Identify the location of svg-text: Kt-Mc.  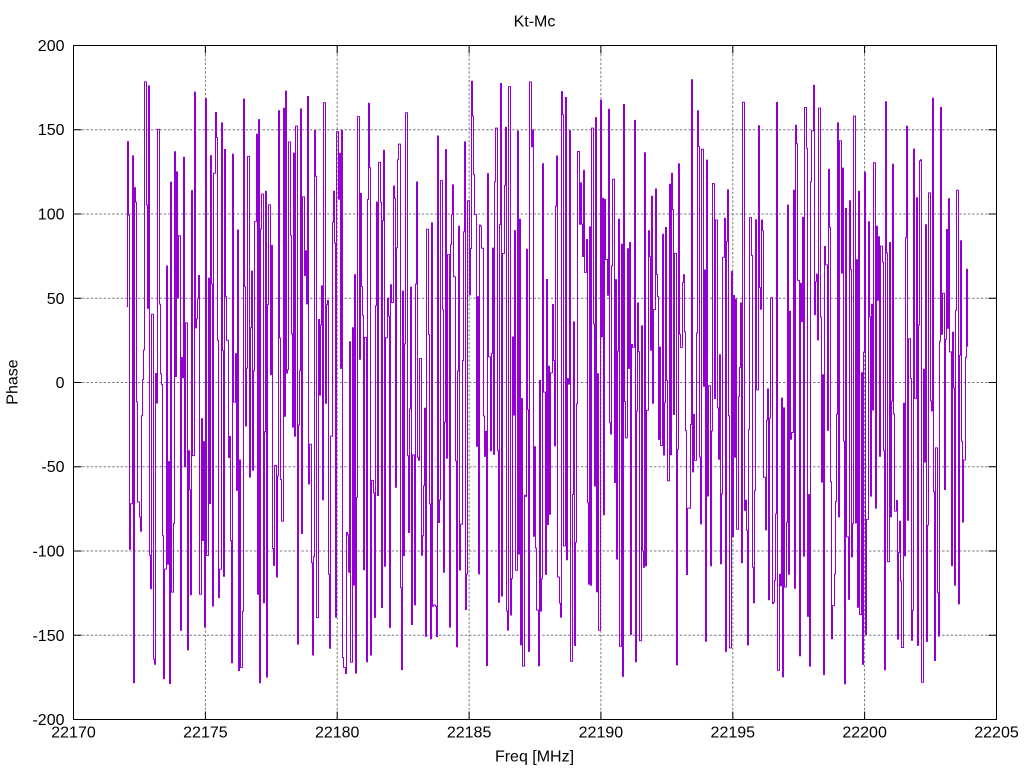
(535, 22).